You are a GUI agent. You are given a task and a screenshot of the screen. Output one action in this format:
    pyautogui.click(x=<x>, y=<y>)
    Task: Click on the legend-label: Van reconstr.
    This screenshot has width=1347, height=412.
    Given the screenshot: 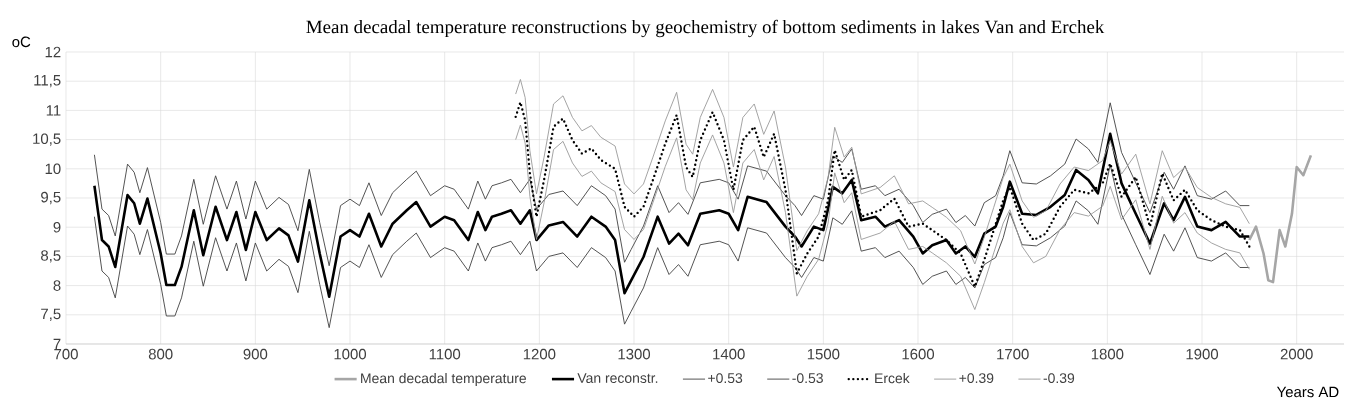 What is the action you would take?
    pyautogui.click(x=617, y=378)
    